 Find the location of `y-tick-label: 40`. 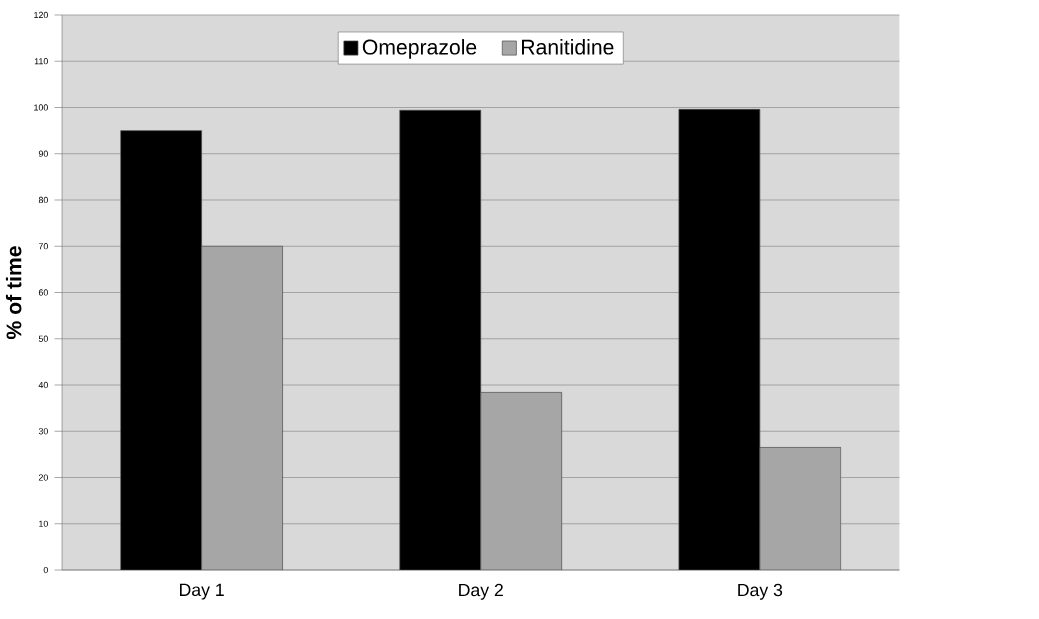

y-tick-label: 40 is located at coordinates (43, 385).